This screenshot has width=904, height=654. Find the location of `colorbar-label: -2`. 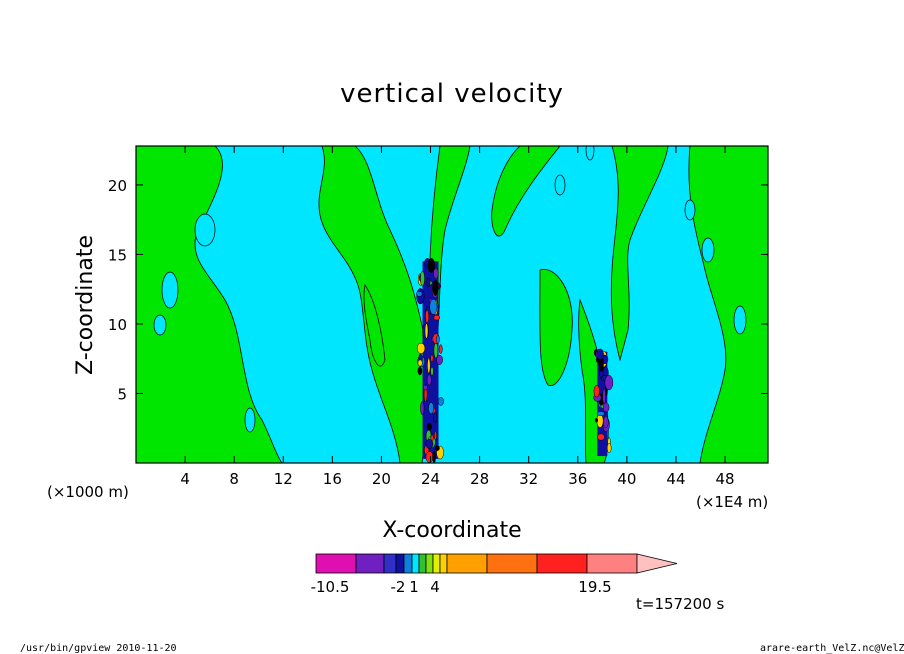

colorbar-label: -2 is located at coordinates (398, 587).